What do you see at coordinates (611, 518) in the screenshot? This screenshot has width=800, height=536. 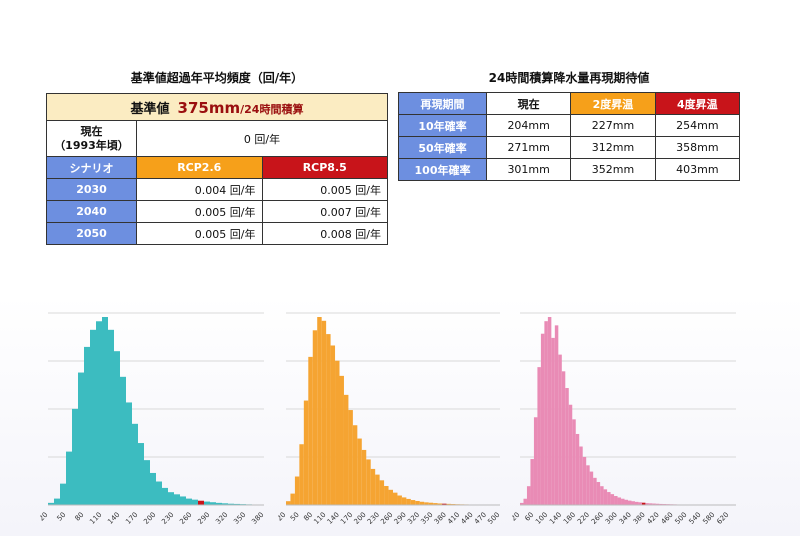 I see `x-tick-label: 300` at bounding box center [611, 518].